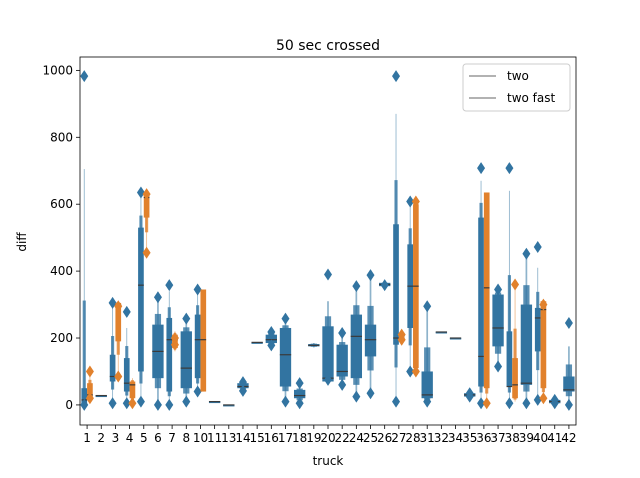 This screenshot has width=640, height=478. Describe the element at coordinates (299, 393) in the screenshot. I see `box-18-two` at that location.